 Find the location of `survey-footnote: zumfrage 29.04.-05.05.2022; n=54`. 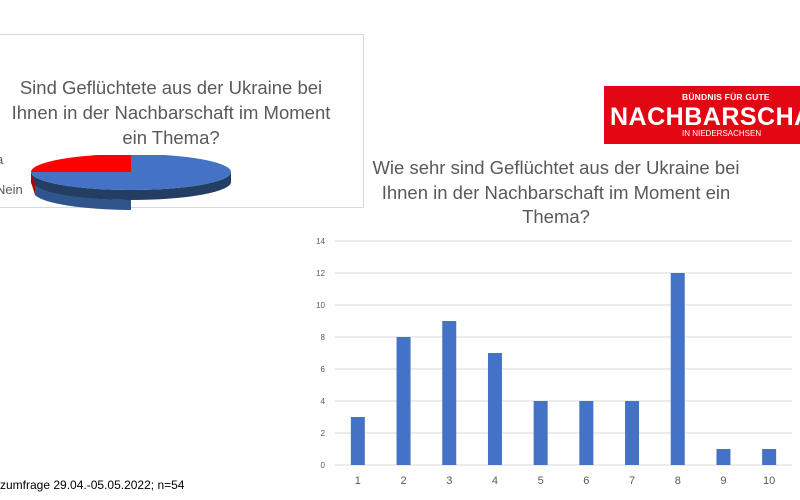

survey-footnote: zumfrage 29.04.-05.05.2022; n=54 is located at coordinates (92, 485).